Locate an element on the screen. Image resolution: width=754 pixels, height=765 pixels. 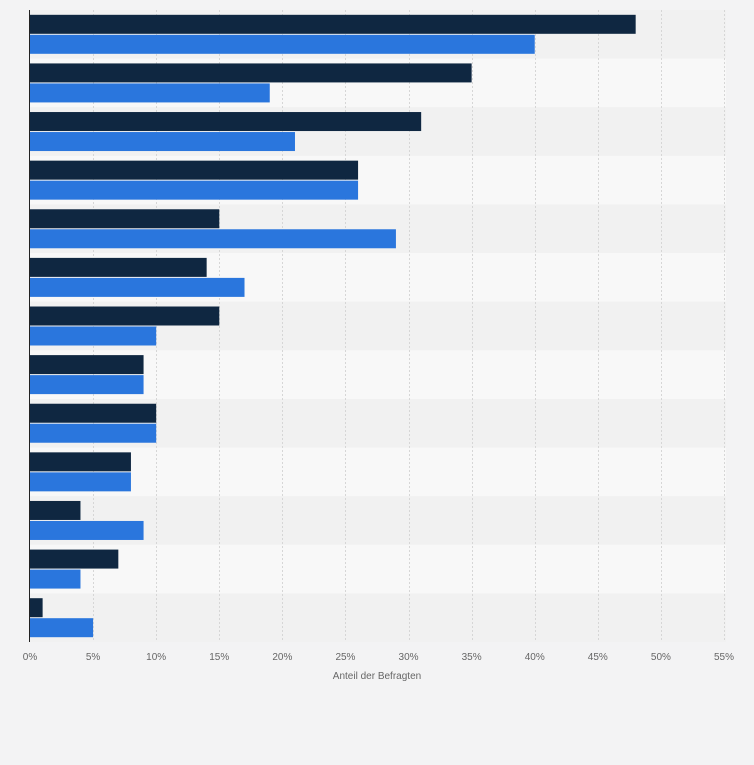
x-tick-label: 0% is located at coordinates (30, 657).